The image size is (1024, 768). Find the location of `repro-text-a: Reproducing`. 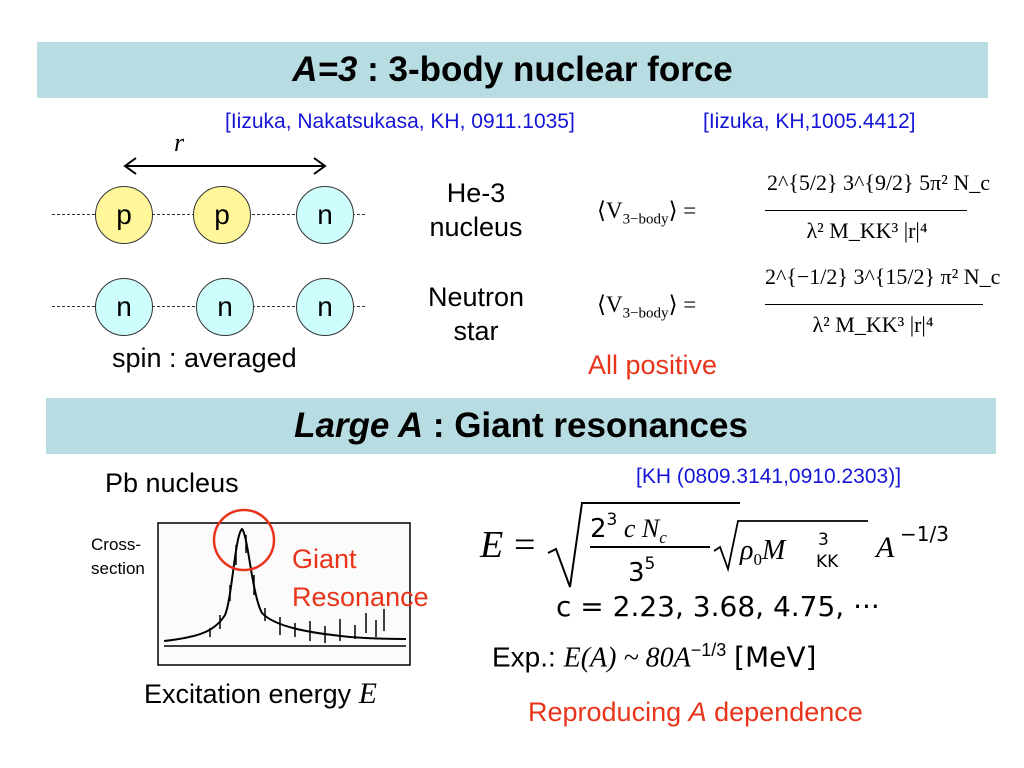

repro-text-a: Reproducing is located at coordinates (608, 712).